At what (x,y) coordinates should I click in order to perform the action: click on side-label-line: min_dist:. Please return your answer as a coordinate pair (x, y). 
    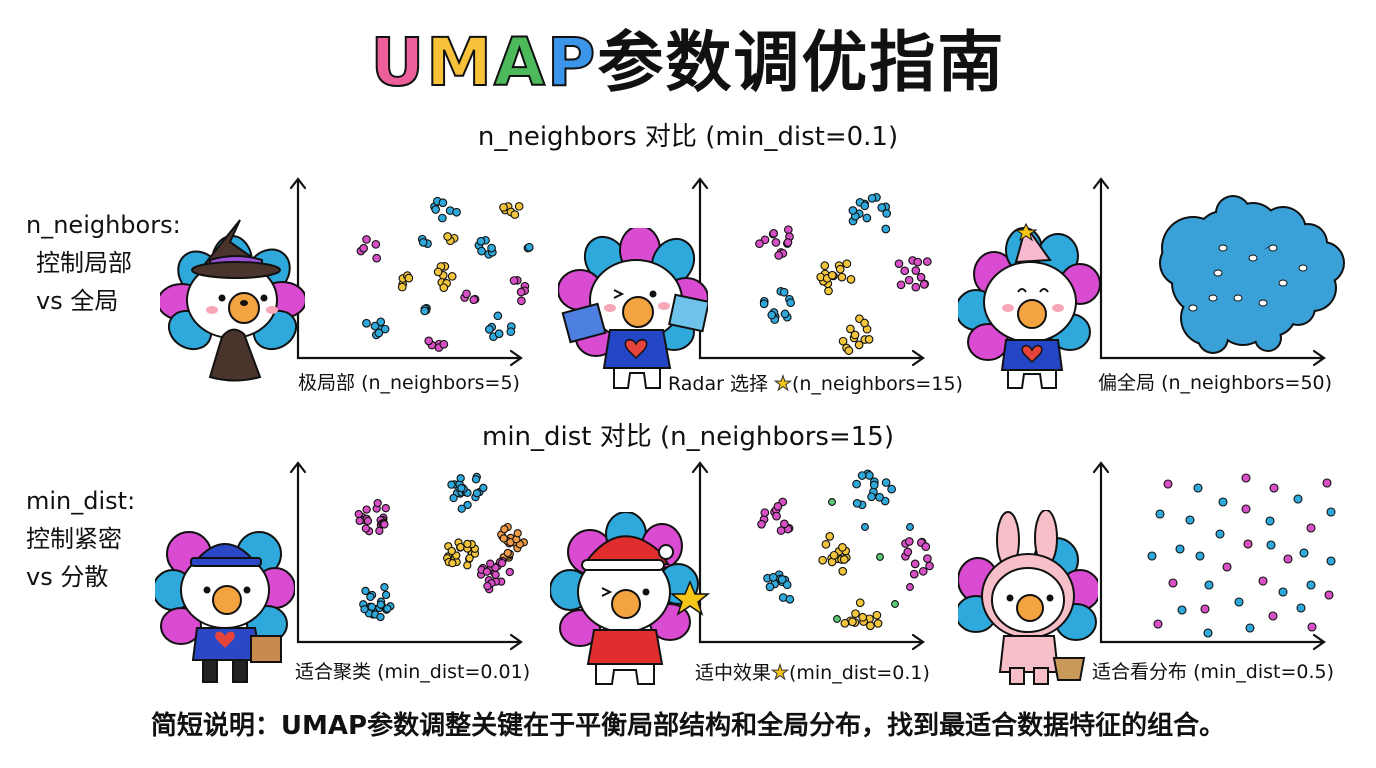
    Looking at the image, I should click on (81, 501).